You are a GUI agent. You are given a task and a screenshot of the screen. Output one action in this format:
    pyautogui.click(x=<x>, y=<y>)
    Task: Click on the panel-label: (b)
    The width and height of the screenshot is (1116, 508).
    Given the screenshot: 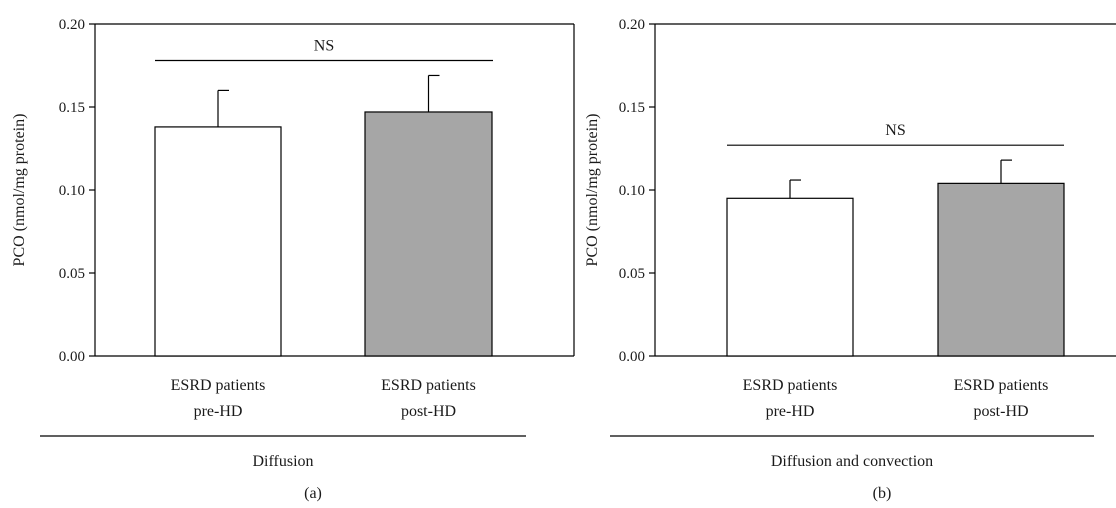 What is the action you would take?
    pyautogui.click(x=882, y=493)
    